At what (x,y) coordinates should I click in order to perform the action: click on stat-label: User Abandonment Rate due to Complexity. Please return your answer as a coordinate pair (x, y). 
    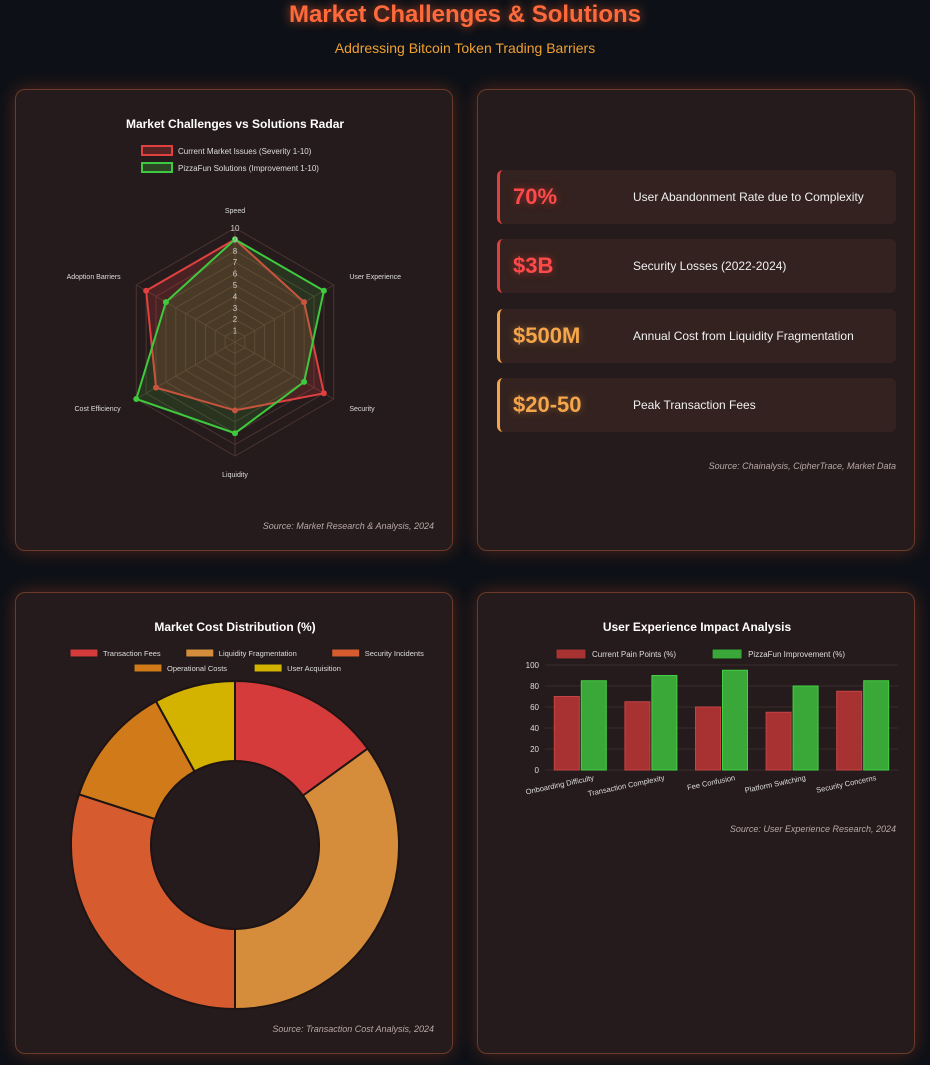
    Looking at the image, I should click on (748, 197).